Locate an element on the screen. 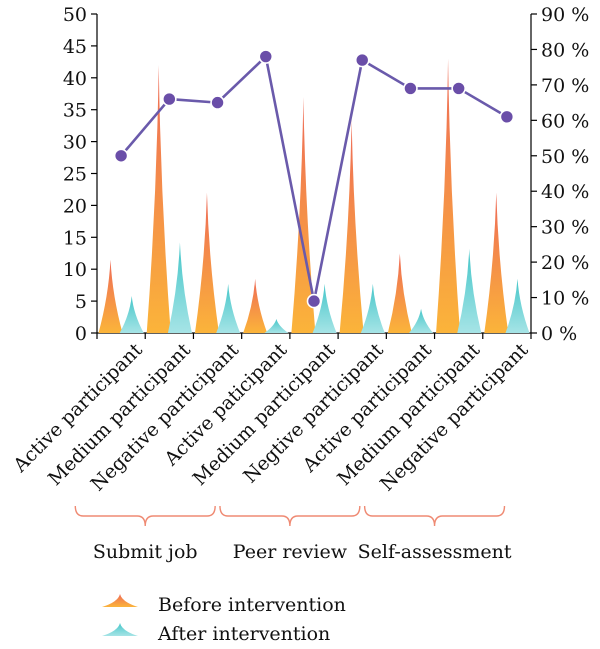 This screenshot has width=600, height=649. left-tick-label: 15 is located at coordinates (75, 238).